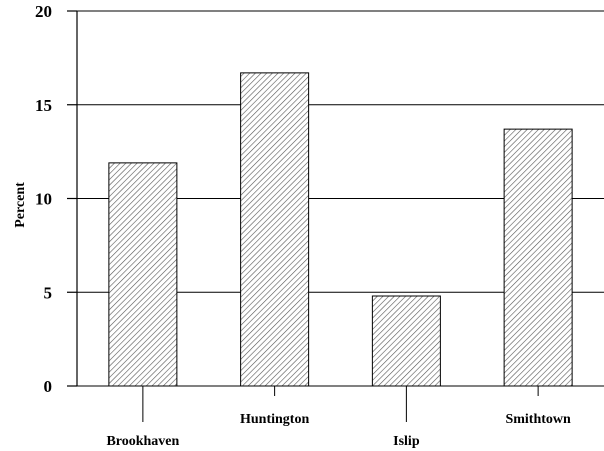 The height and width of the screenshot is (451, 604). What do you see at coordinates (274, 419) in the screenshot?
I see `x-tick-label: Huntington` at bounding box center [274, 419].